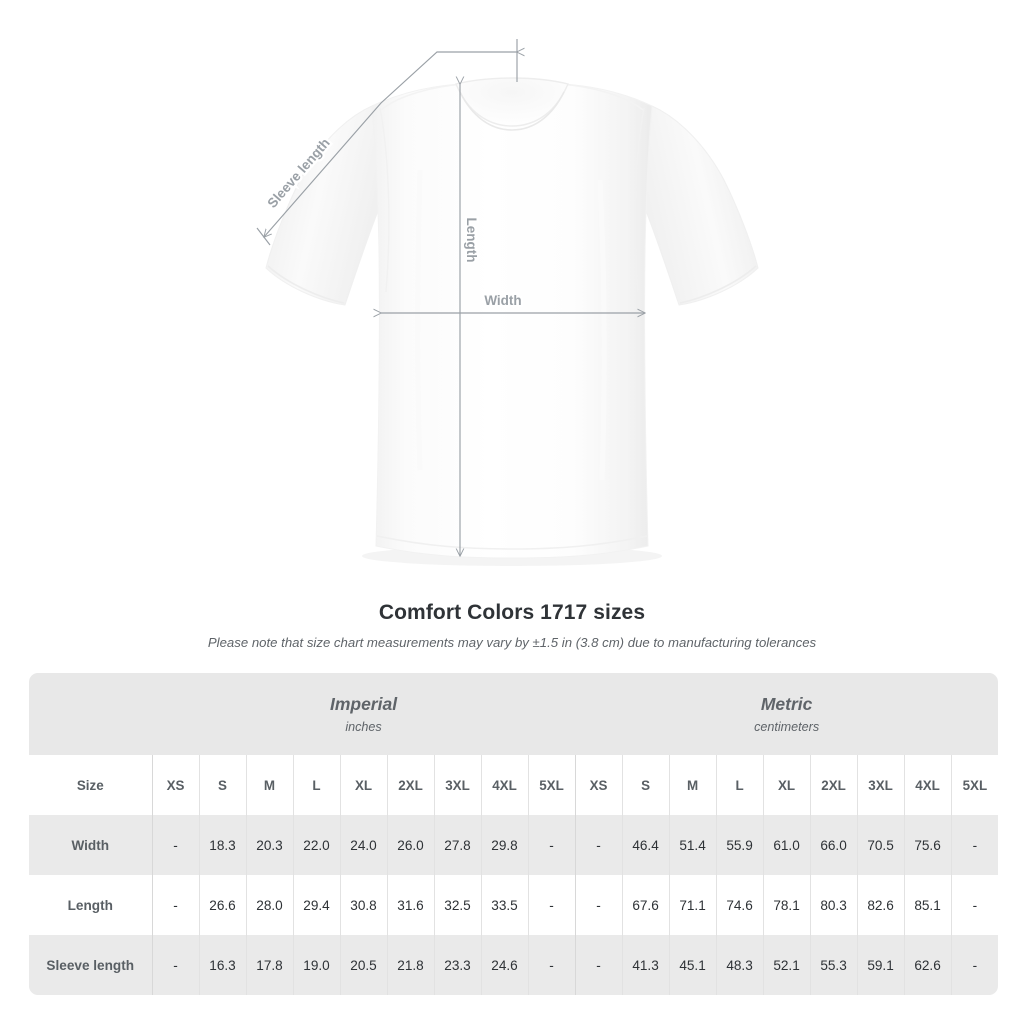 The width and height of the screenshot is (1024, 1024). Describe the element at coordinates (786, 965) in the screenshot. I see `cell-sleeve-metric-xl: 52.1` at that location.